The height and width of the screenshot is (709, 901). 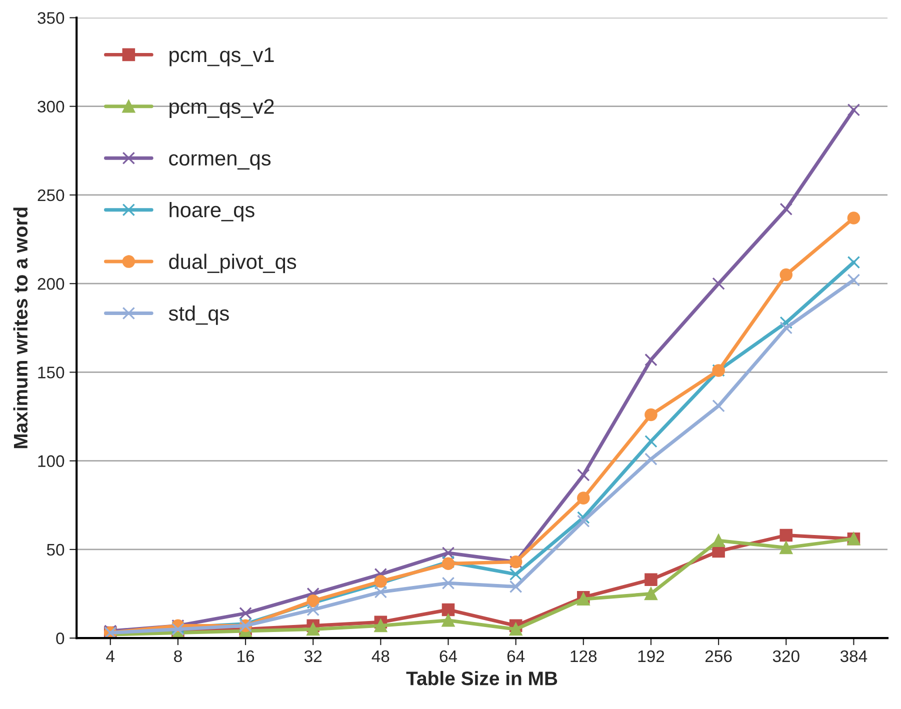 I want to click on y-tick-label: 350, so click(x=51, y=18).